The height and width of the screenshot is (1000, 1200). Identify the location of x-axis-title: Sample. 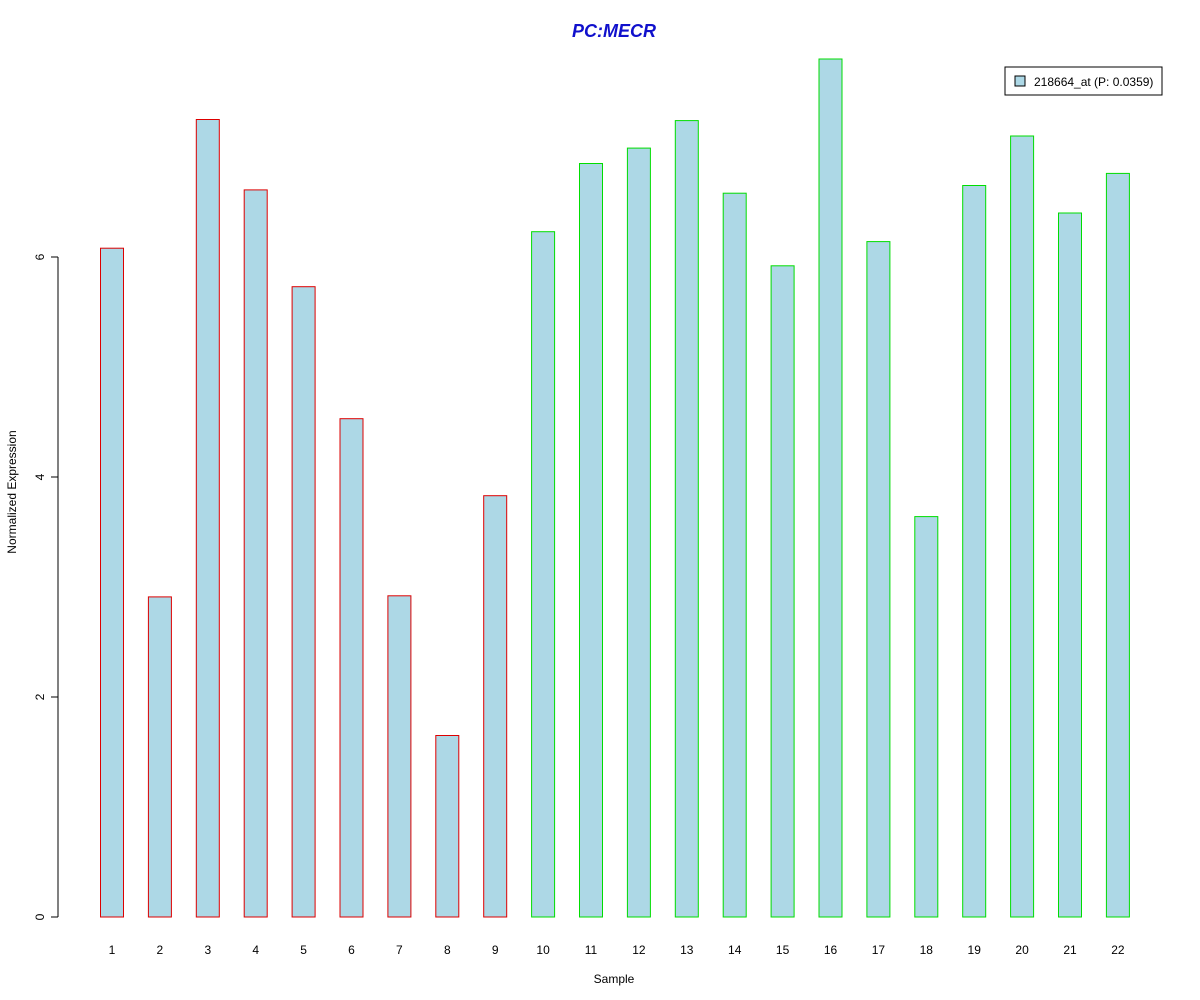
(614, 979).